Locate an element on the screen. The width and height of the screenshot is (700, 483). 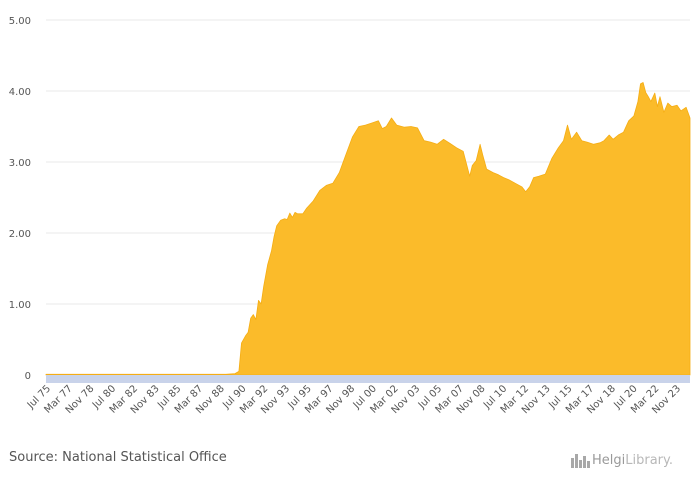
city-skyline-icon is located at coordinates (580, 461).